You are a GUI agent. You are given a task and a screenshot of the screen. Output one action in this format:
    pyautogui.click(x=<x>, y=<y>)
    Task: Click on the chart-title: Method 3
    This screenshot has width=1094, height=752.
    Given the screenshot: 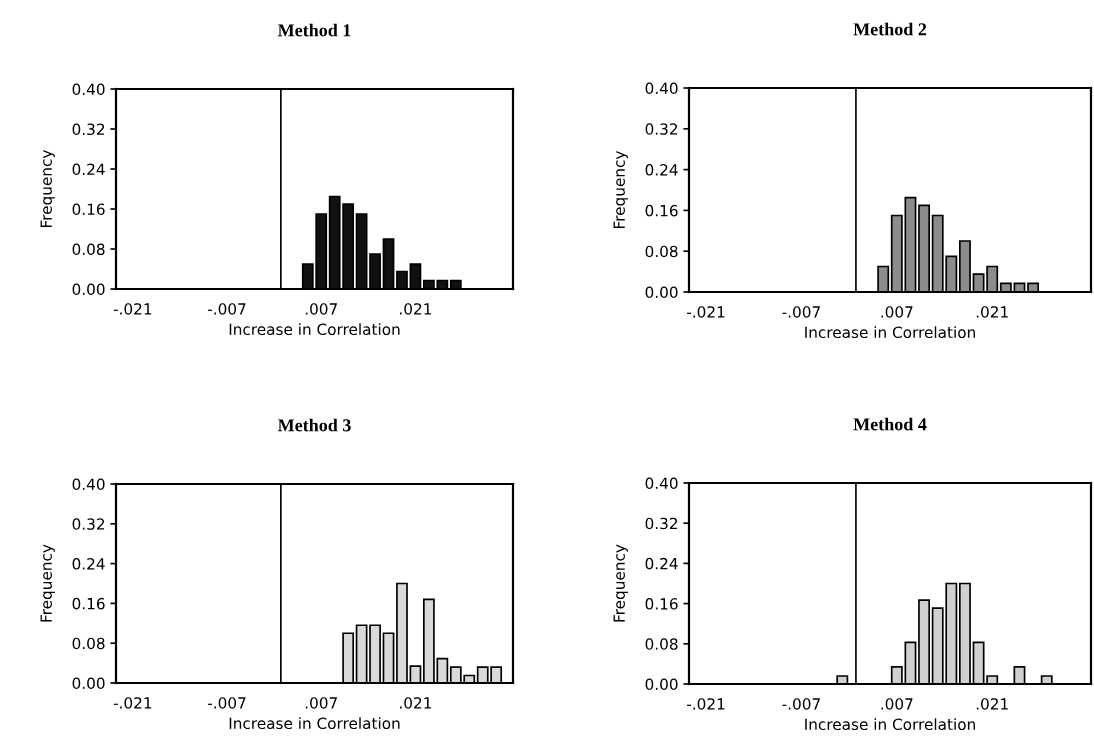 What is the action you would take?
    pyautogui.click(x=314, y=425)
    